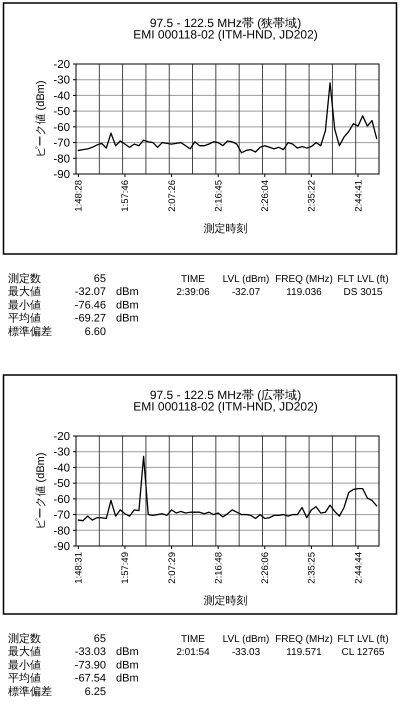 The image size is (400, 711). Describe the element at coordinates (79, 568) in the screenshot. I see `x-tick-label: 1:48:31` at that location.